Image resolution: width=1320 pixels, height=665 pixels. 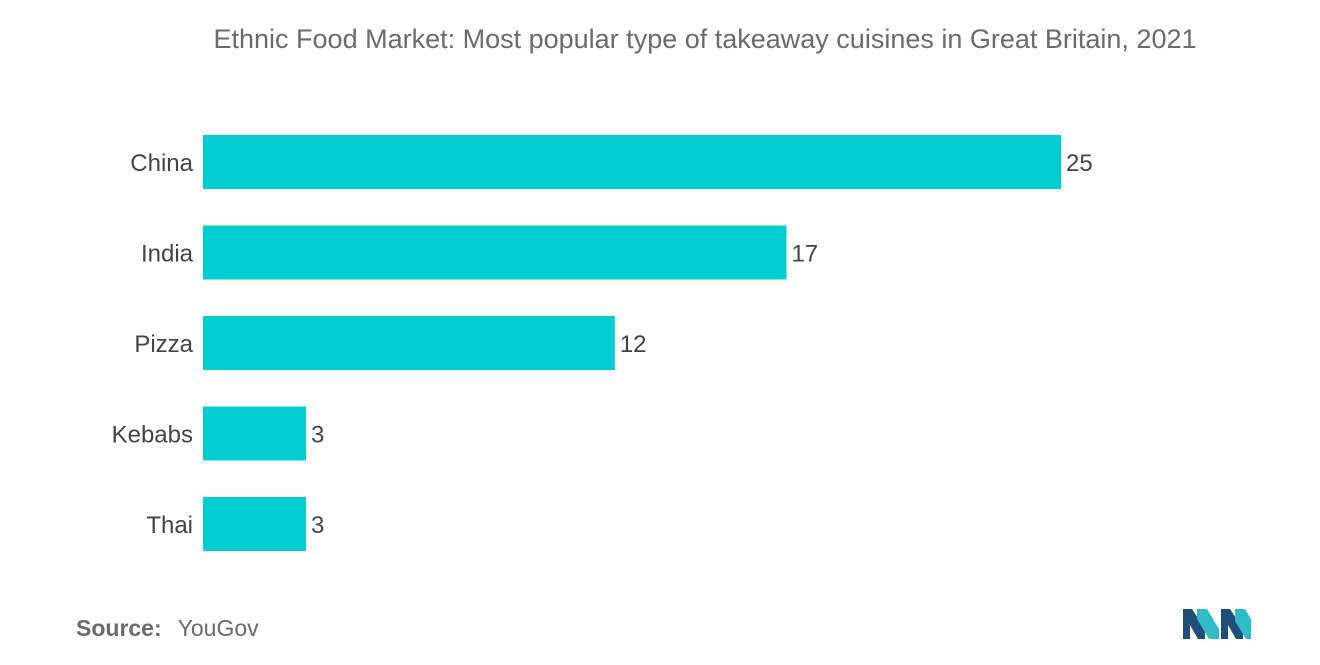 I want to click on source-note: Source: YouGov, so click(x=167, y=628).